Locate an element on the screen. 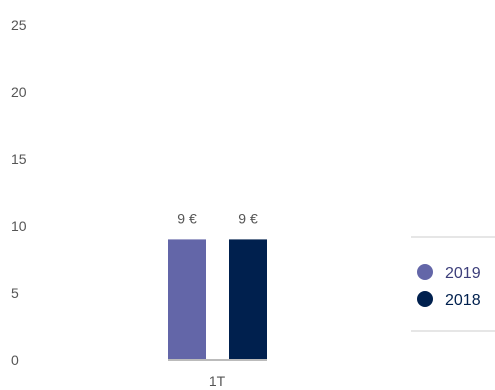  x-axis: 1T is located at coordinates (217, 374).